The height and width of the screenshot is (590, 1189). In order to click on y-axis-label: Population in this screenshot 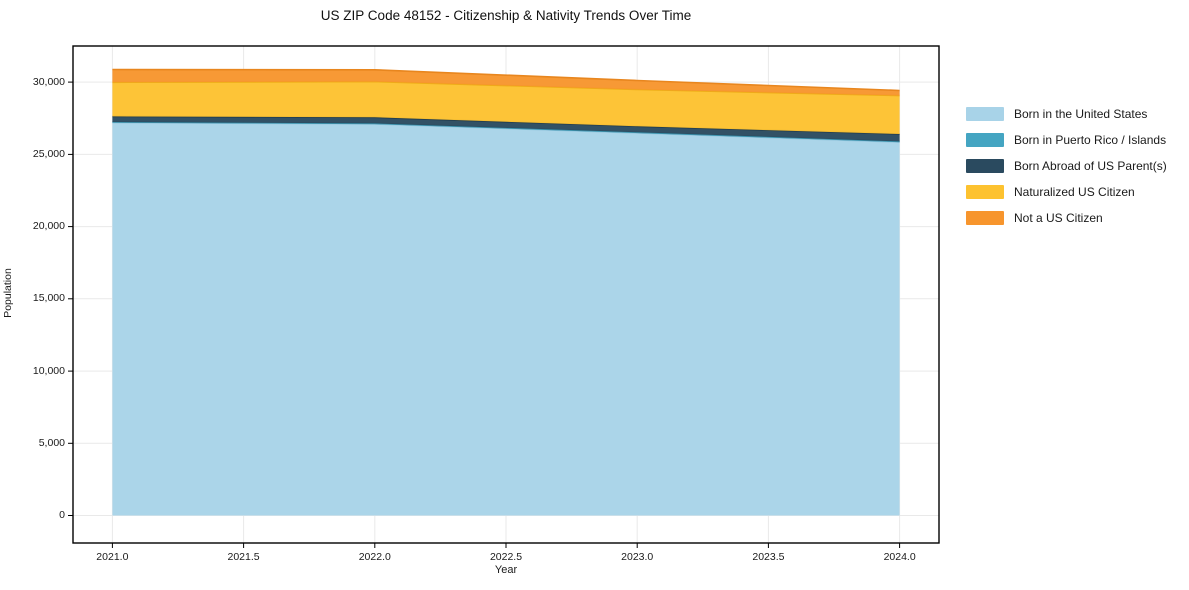, I will do `click(8, 293)`.